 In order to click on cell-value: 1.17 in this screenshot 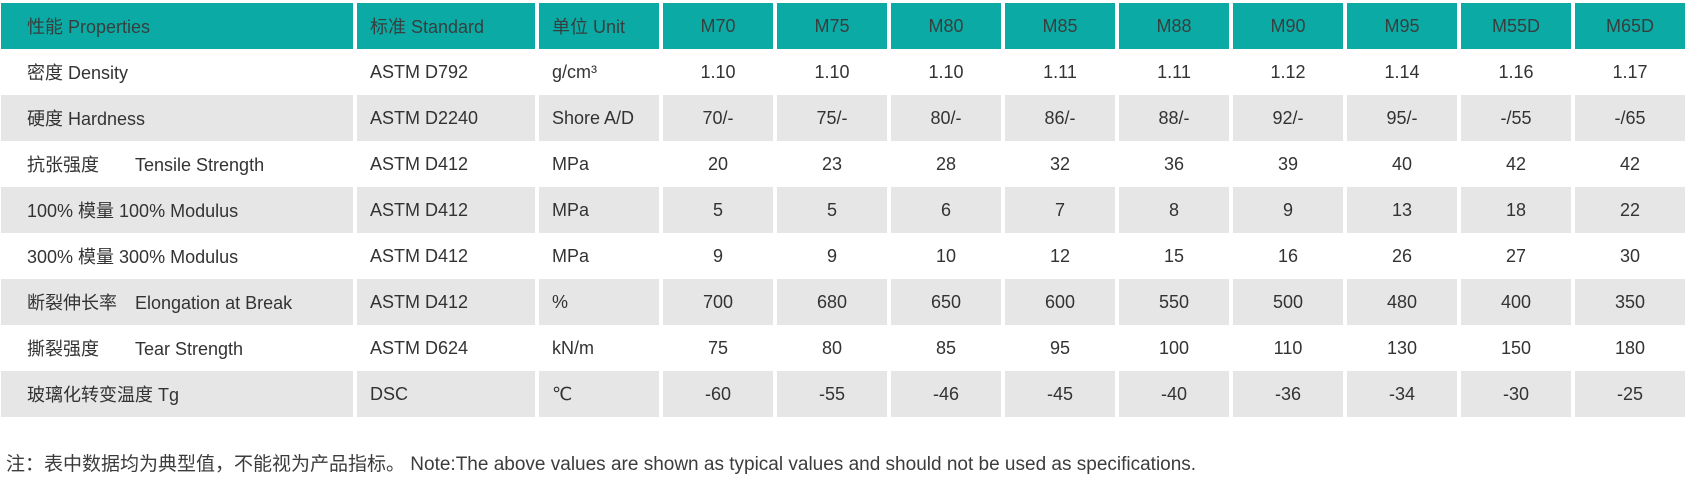, I will do `click(1628, 72)`.